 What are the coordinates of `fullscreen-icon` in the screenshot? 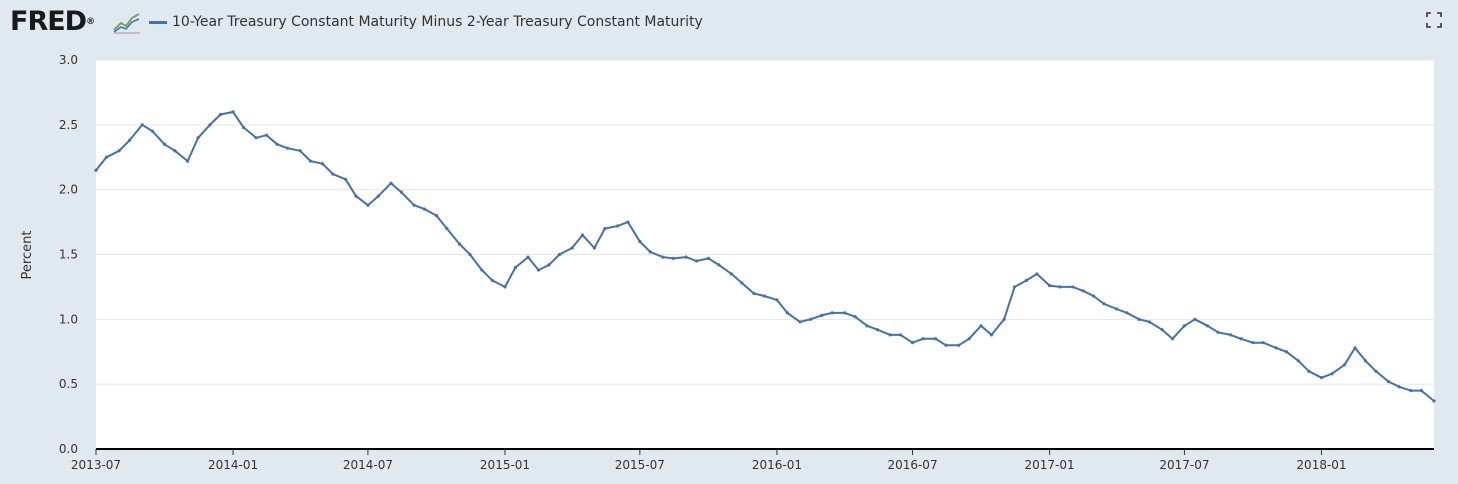 It's located at (1434, 20).